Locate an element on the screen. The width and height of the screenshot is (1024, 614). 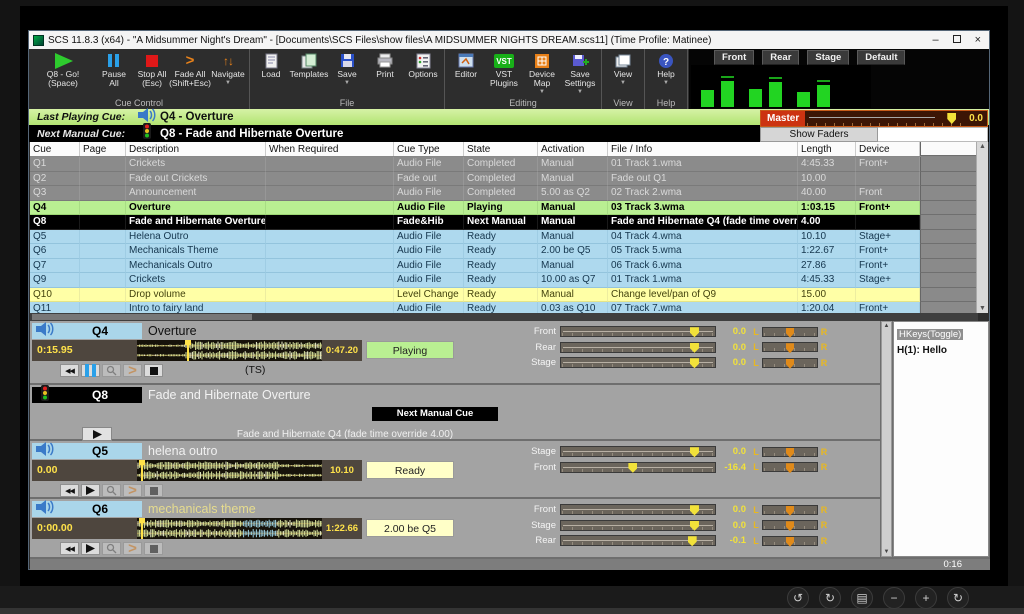
cue-id-box: Q4 is located at coordinates (87, 330).